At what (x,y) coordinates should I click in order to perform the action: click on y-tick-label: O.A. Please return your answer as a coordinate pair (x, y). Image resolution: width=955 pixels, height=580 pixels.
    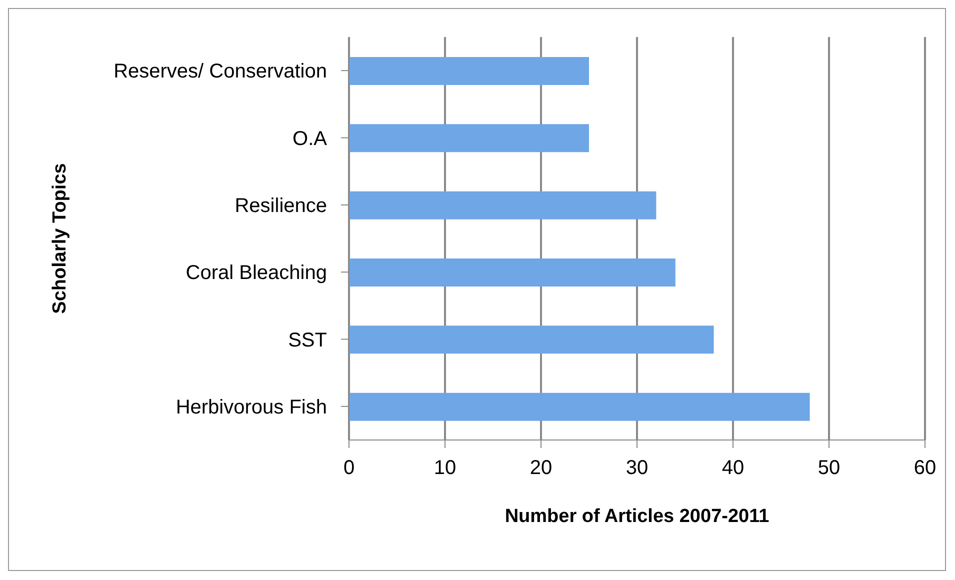
    Looking at the image, I should click on (310, 139).